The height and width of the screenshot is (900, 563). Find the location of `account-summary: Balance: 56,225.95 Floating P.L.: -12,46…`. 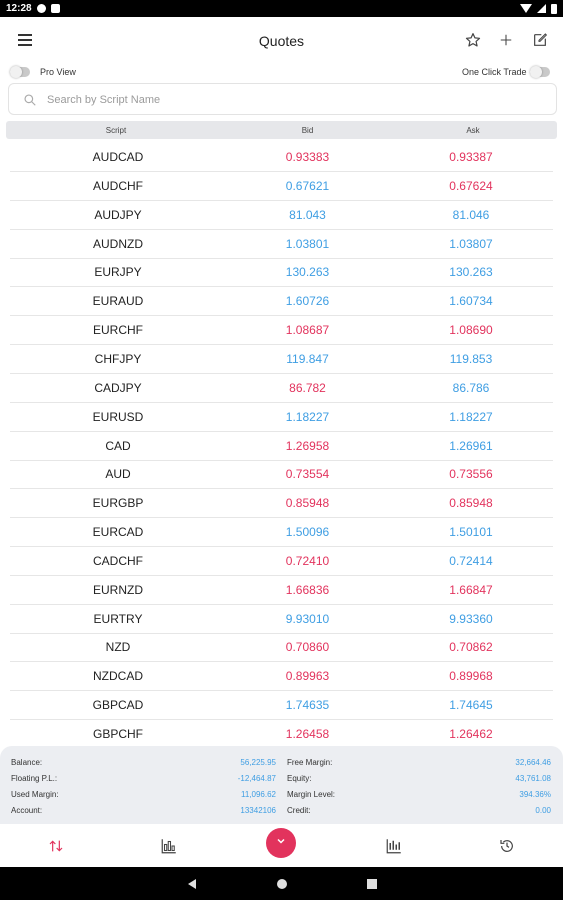

account-summary: Balance: 56,225.95 Floating P.L.: -12,46… is located at coordinates (281, 785).